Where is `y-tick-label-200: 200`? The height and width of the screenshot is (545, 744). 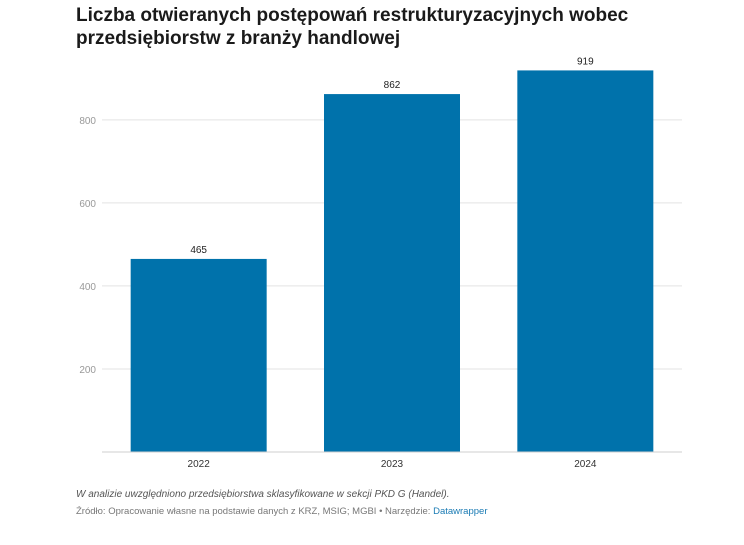 y-tick-label-200: 200 is located at coordinates (87, 370).